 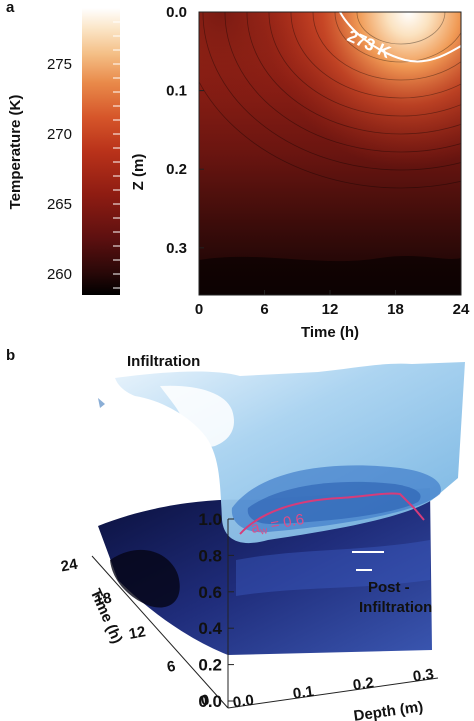 I want to click on aw-contour-line, so click(x=332, y=513).